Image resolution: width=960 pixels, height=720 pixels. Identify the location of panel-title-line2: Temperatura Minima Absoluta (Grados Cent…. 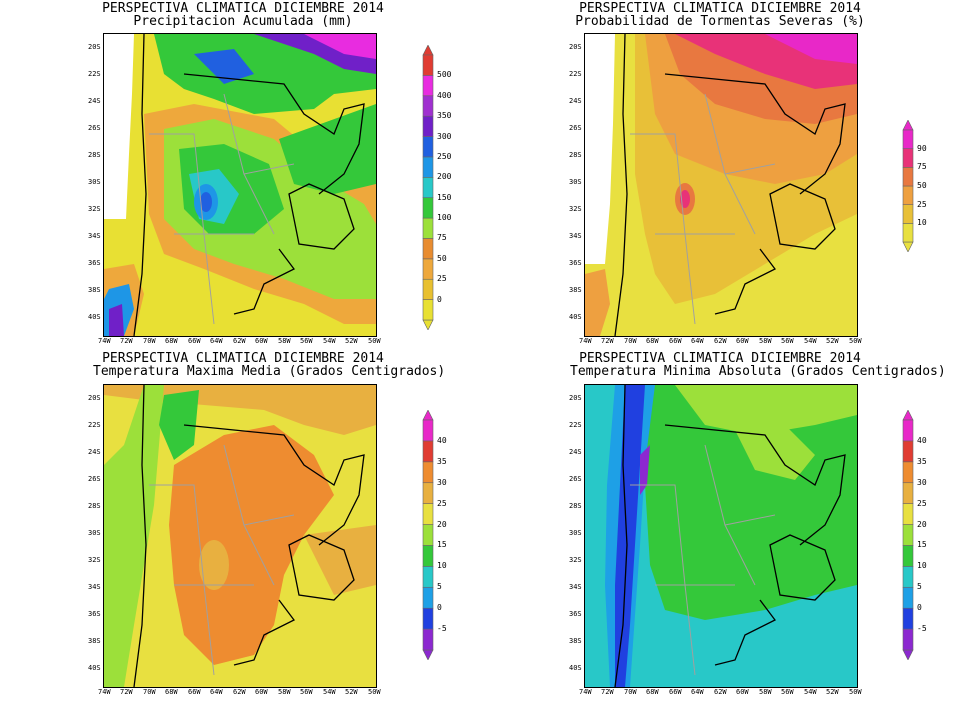
(758, 371).